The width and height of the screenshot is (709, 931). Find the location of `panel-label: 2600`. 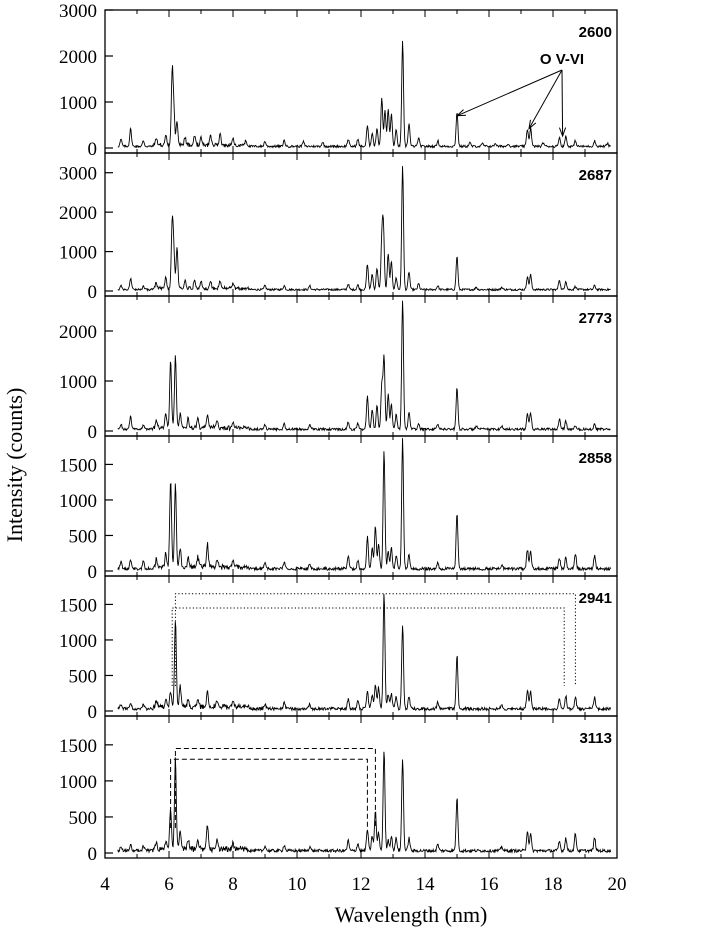

panel-label: 2600 is located at coordinates (595, 32).